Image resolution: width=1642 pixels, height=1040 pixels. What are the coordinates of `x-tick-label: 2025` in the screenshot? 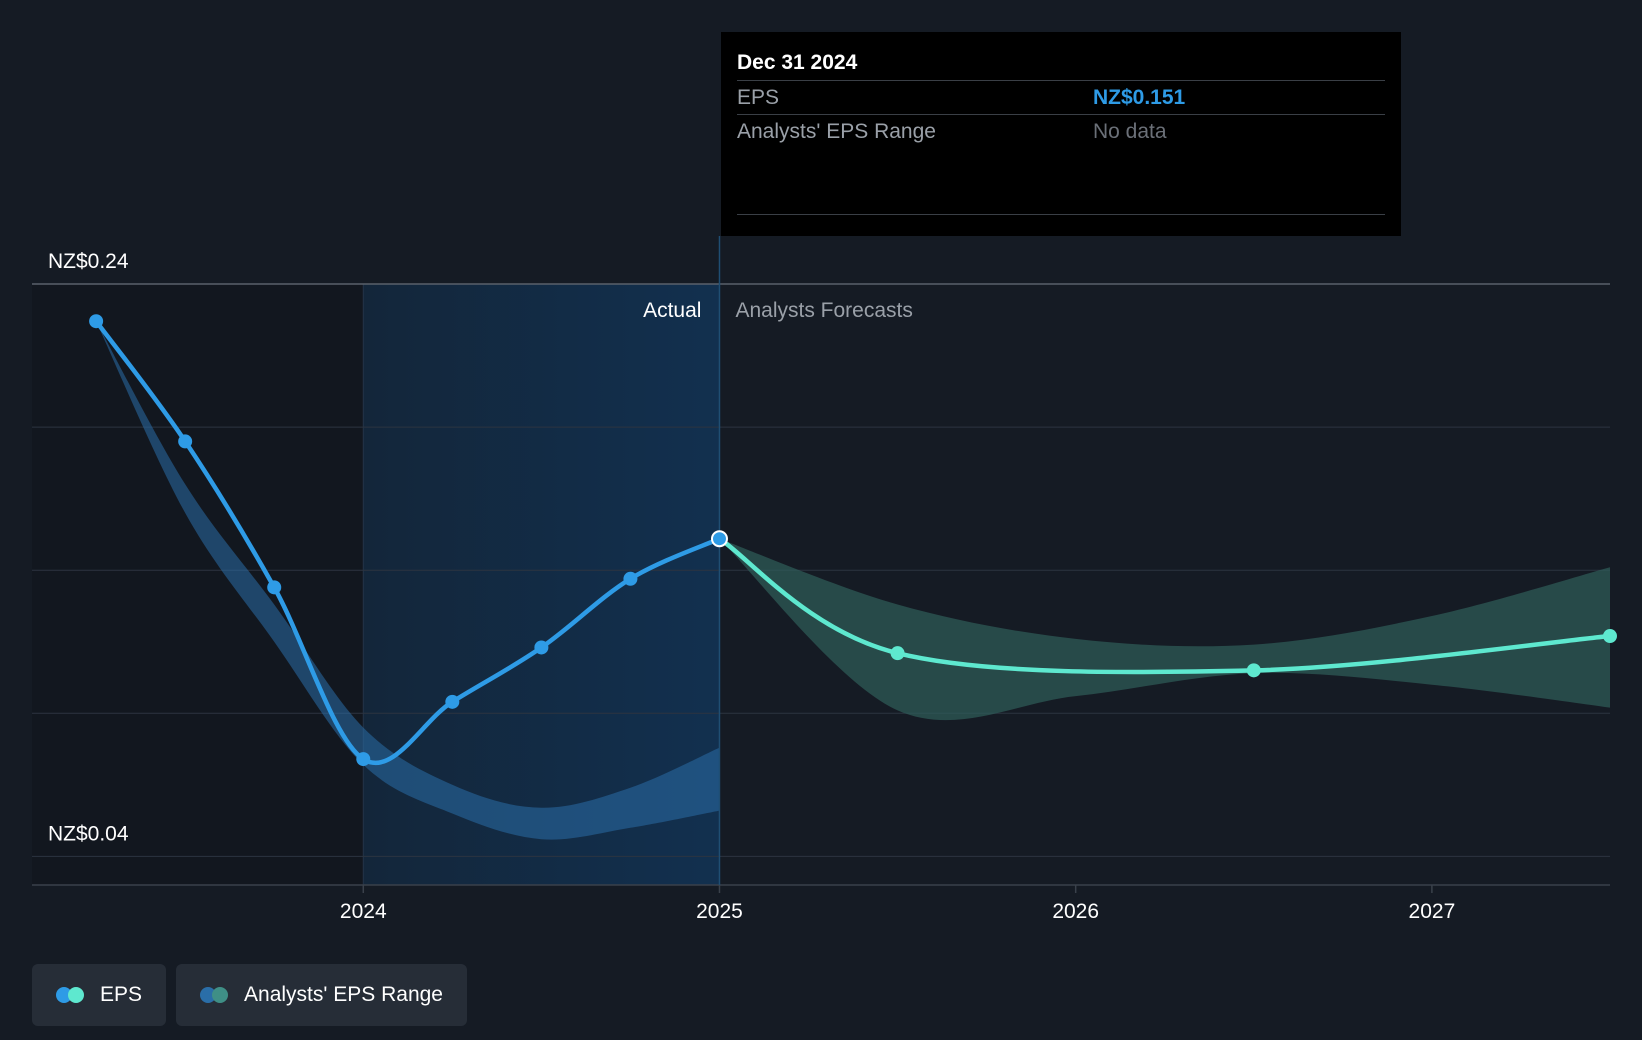 It's located at (719, 911).